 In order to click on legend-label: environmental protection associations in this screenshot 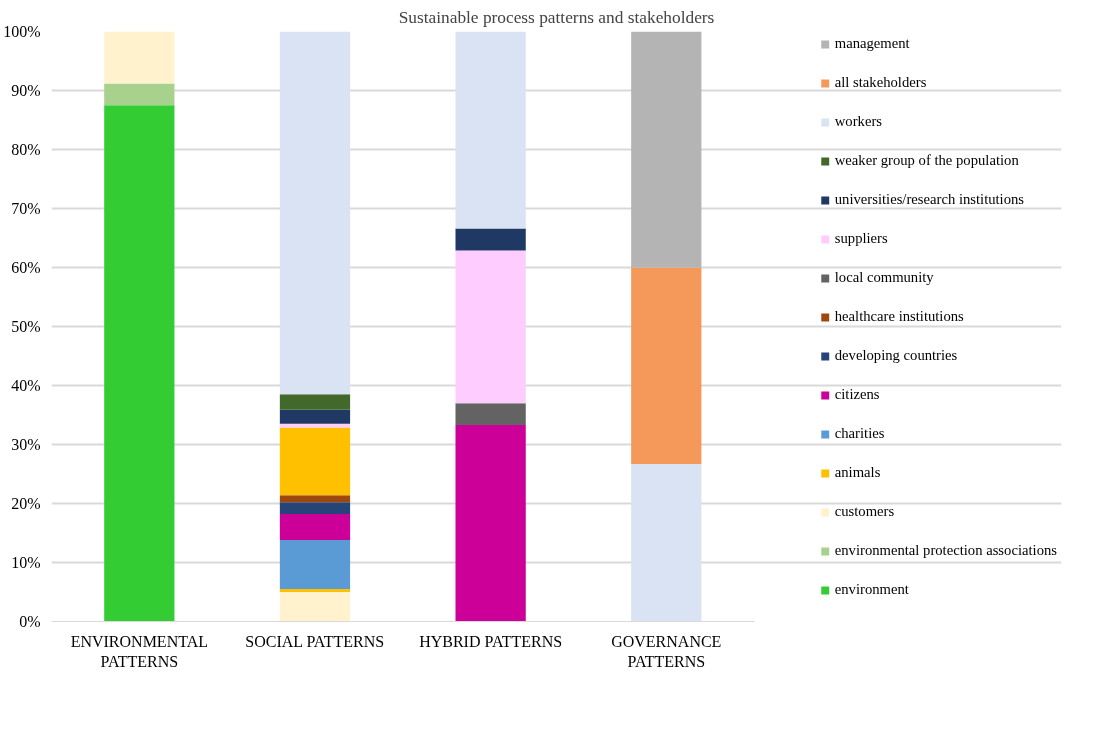, I will do `click(945, 550)`.